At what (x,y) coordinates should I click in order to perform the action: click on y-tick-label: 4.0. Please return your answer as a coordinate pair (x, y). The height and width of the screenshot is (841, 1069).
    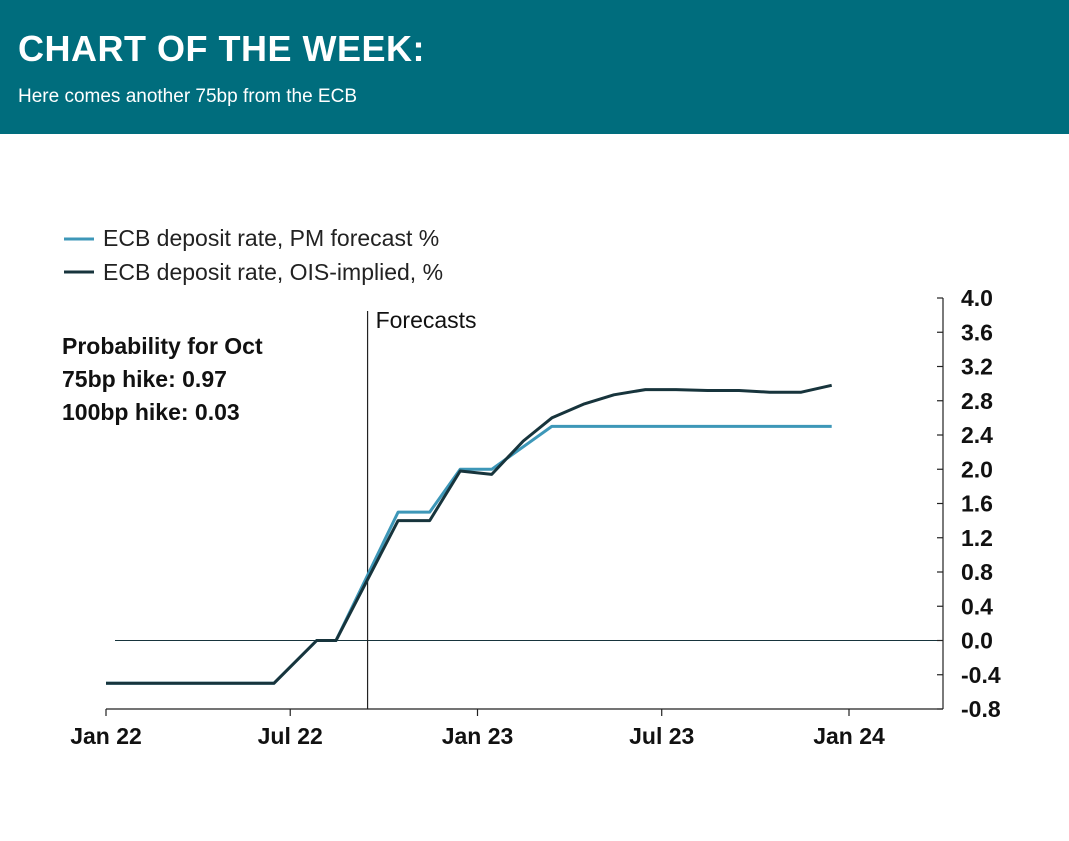
    Looking at the image, I should click on (977, 298).